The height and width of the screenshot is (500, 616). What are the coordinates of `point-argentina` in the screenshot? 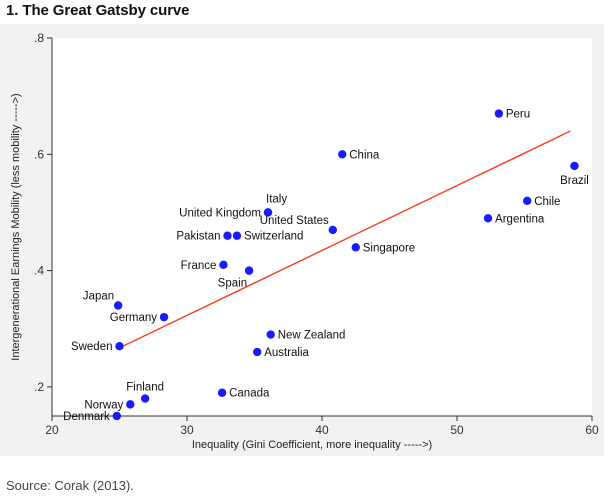 It's located at (488, 218).